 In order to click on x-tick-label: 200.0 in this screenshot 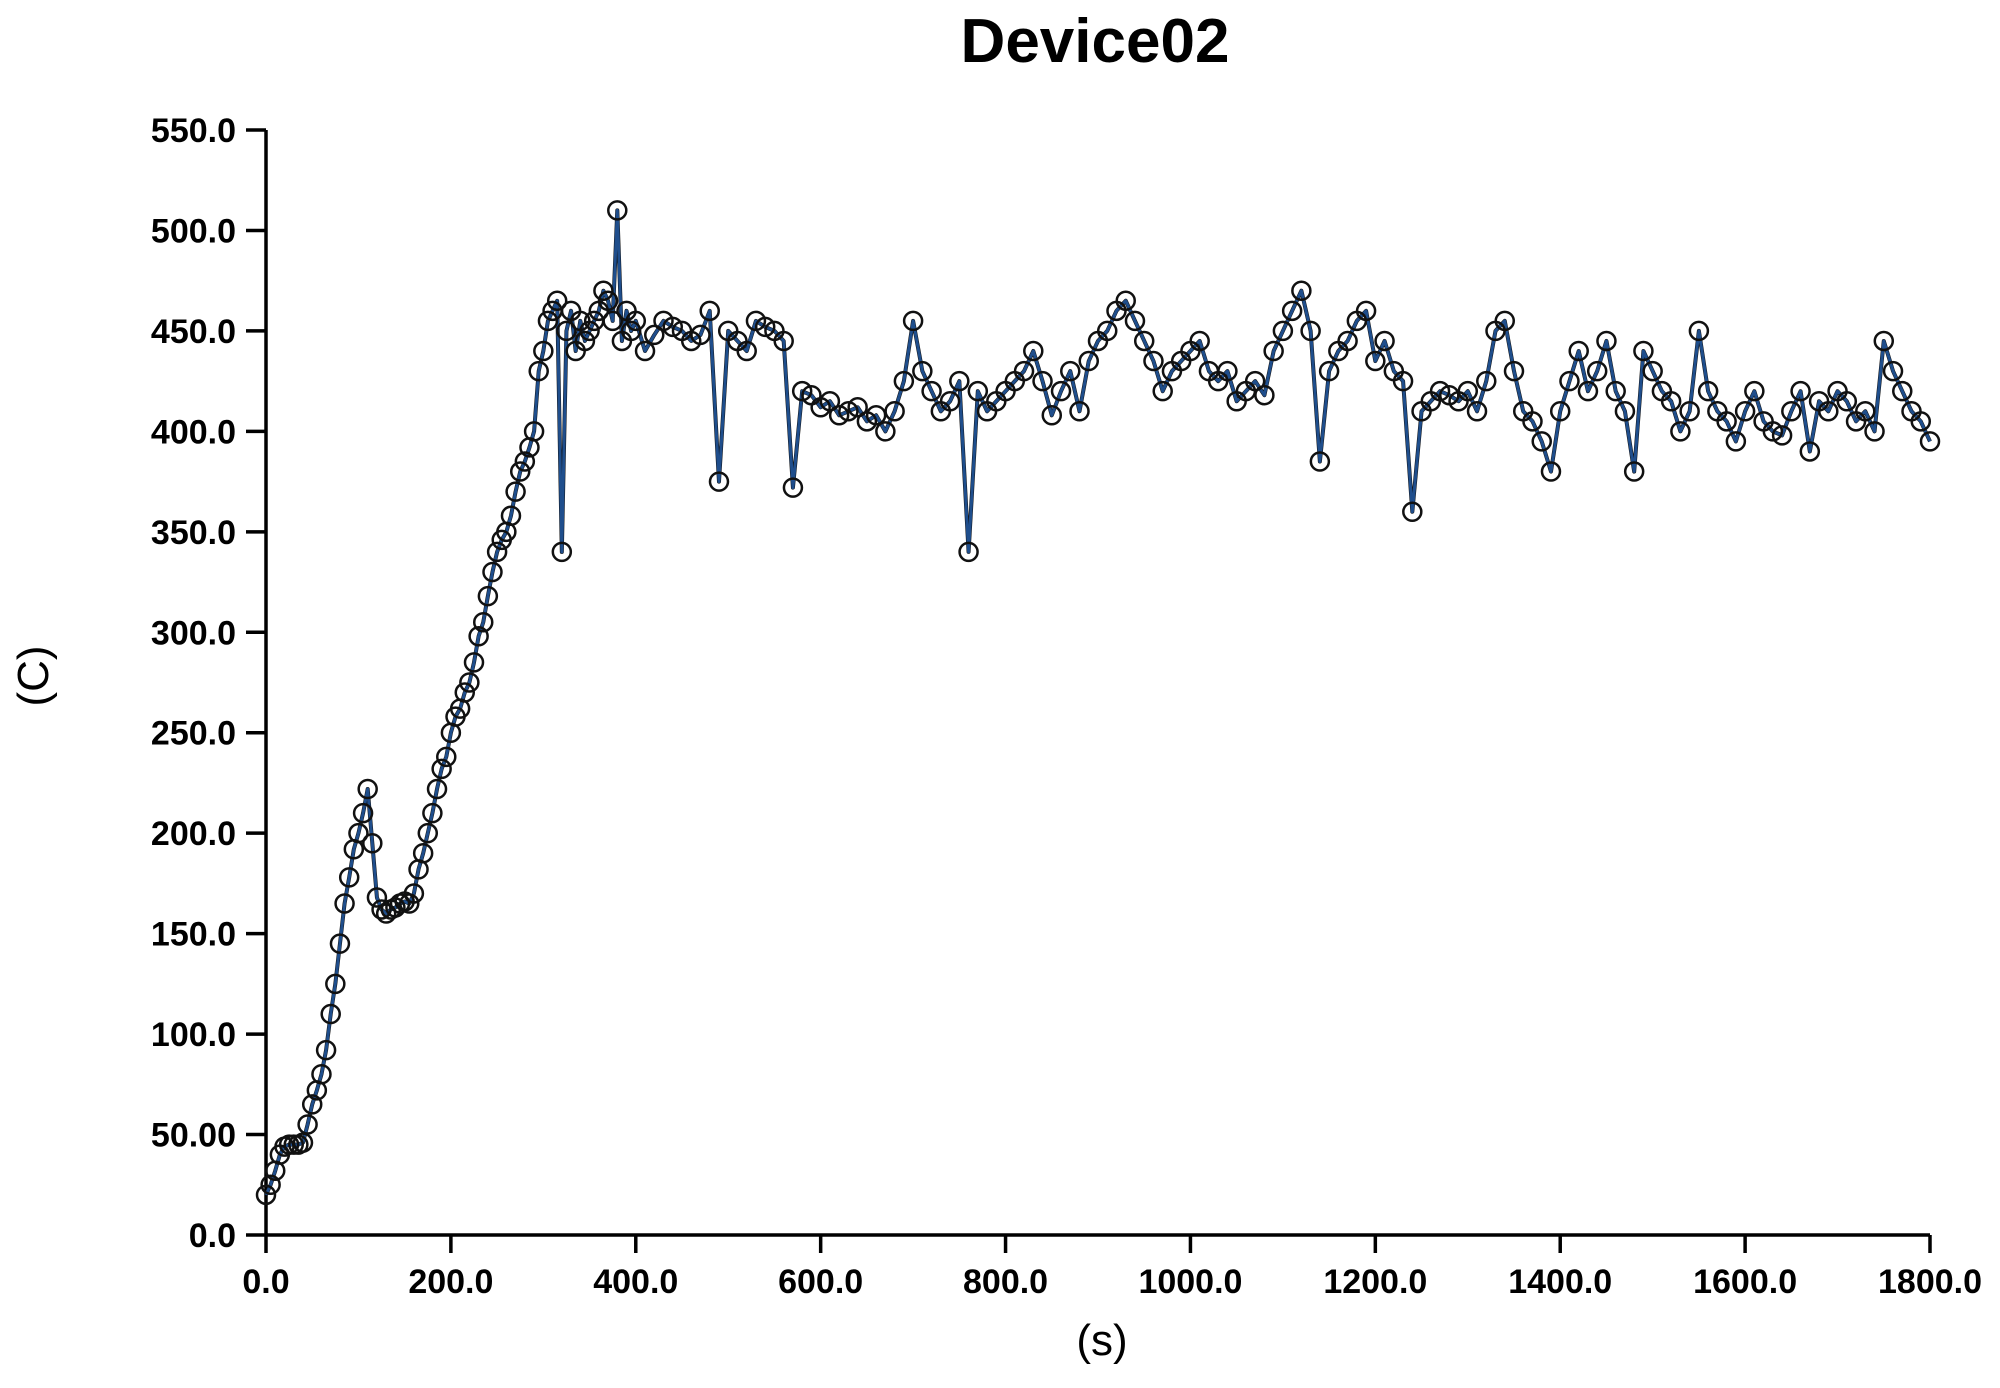, I will do `click(450, 1282)`.